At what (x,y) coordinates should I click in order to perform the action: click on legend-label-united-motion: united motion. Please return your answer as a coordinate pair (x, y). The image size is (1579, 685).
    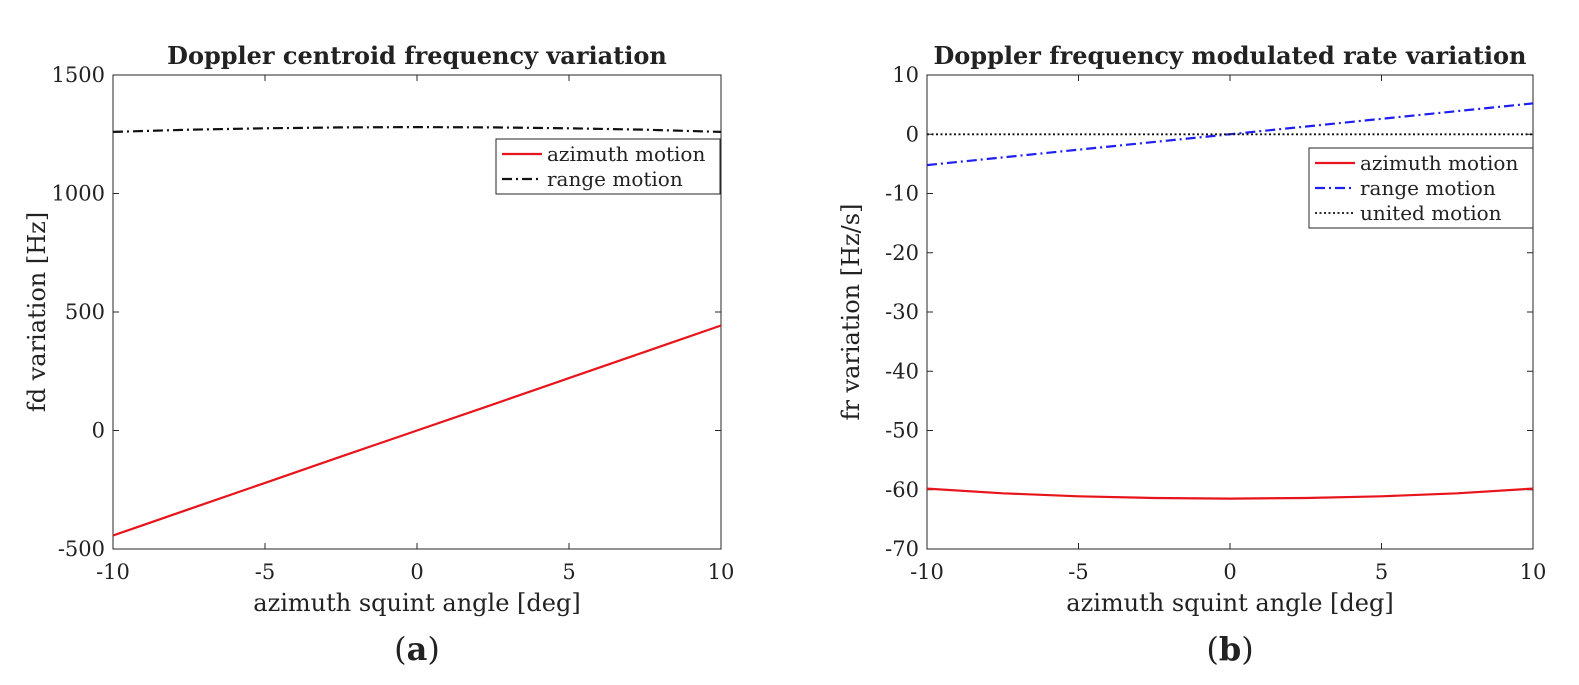
    Looking at the image, I should click on (1431, 213).